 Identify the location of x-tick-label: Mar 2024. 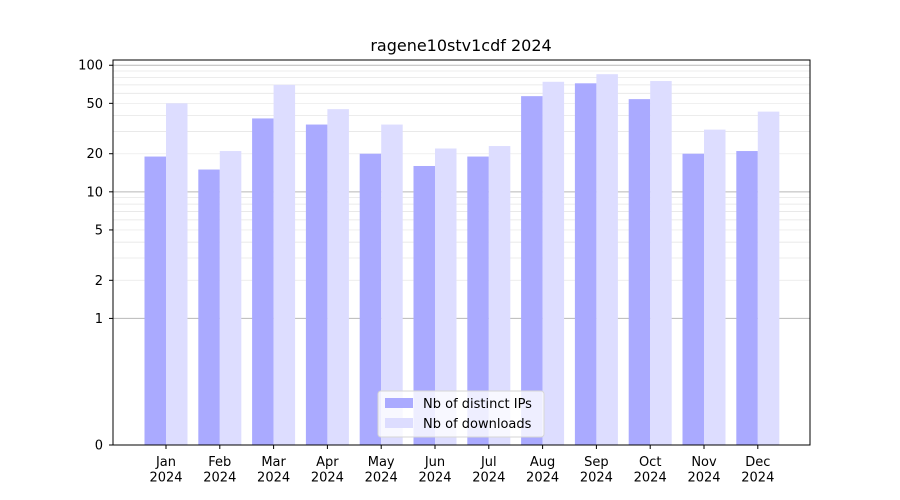
(273, 470).